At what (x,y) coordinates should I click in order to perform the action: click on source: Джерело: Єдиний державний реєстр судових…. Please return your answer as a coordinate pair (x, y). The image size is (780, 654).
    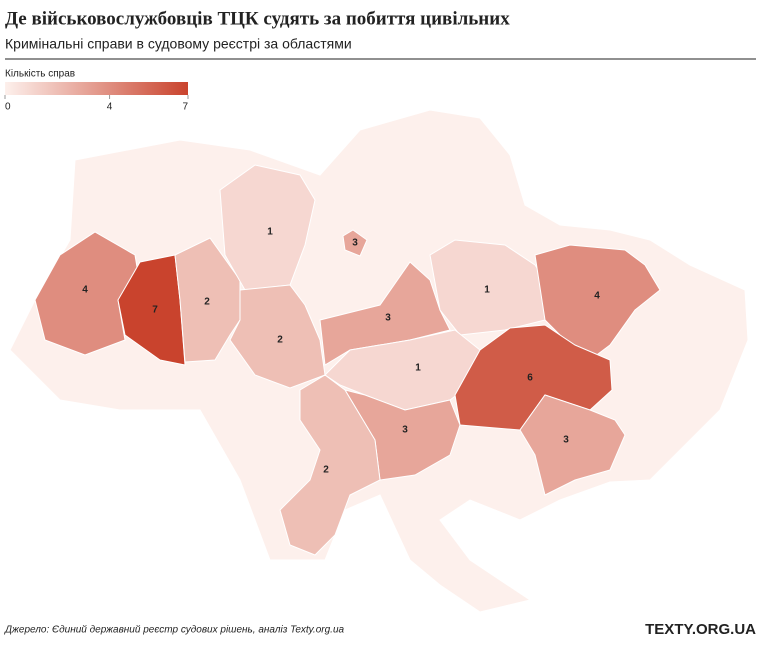
    Looking at the image, I should click on (174, 630).